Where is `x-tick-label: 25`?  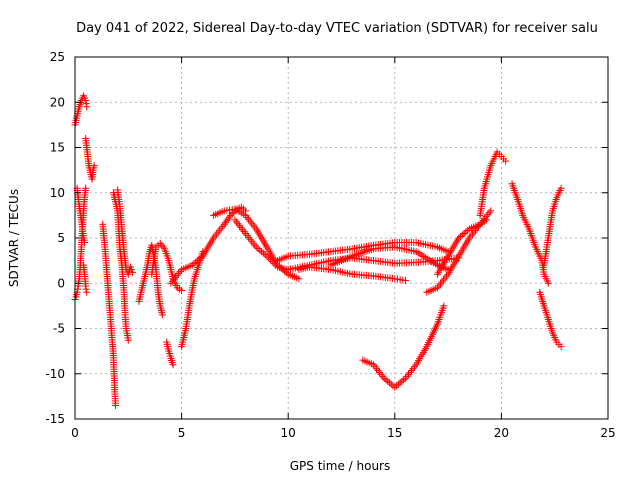 x-tick-label: 25 is located at coordinates (607, 433).